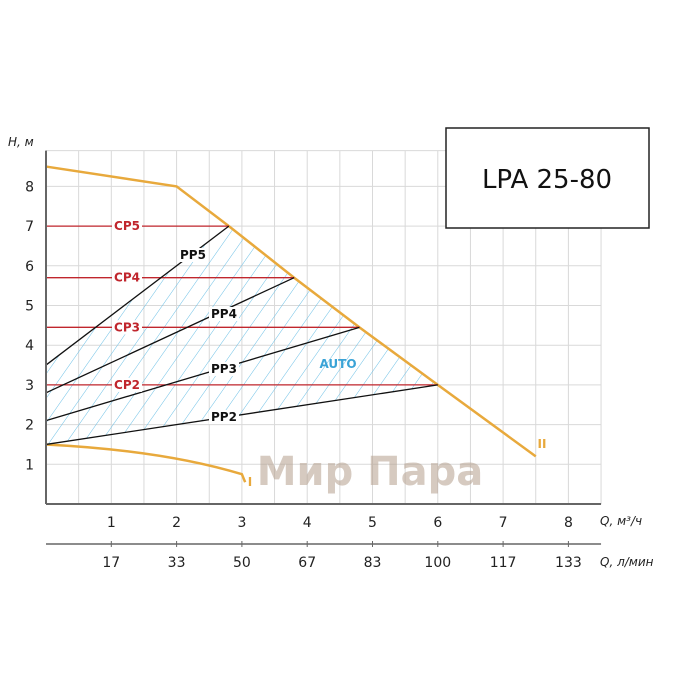 The height and width of the screenshot is (700, 700). I want to click on auto-label: AUTO, so click(337, 364).